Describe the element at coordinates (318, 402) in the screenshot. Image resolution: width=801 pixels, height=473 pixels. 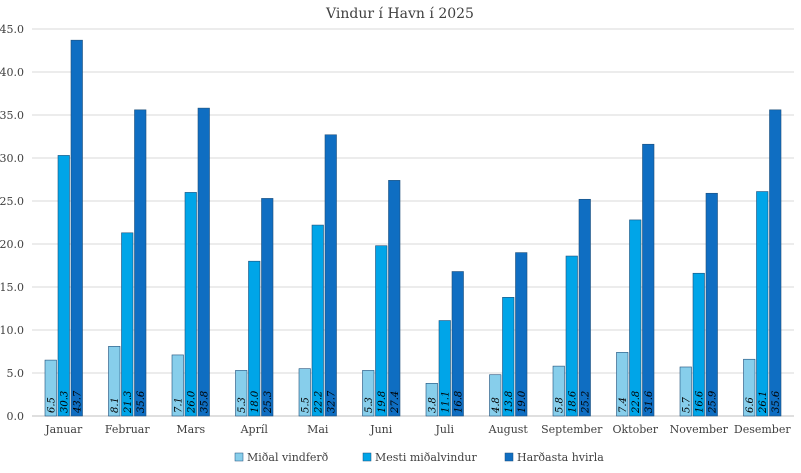
I see `data-label: 22.2` at that location.